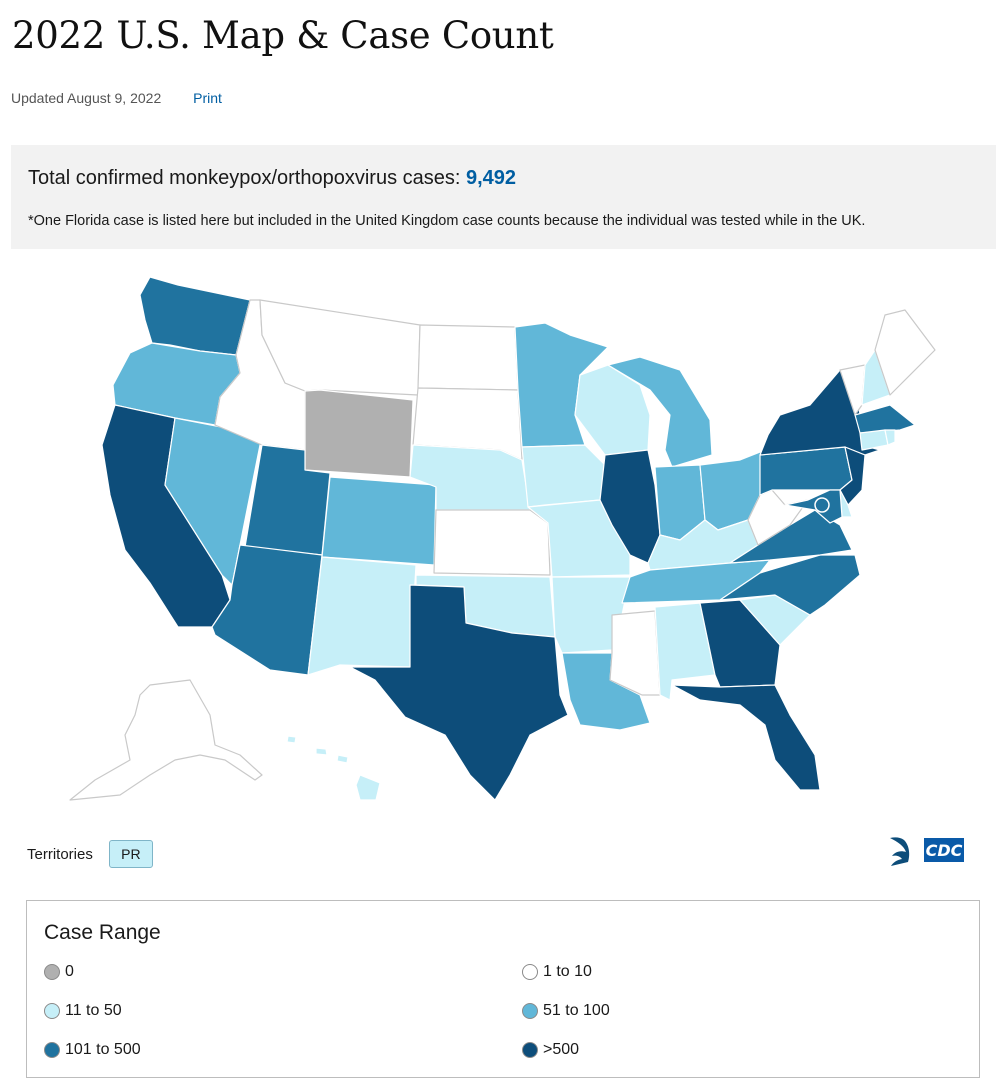 This screenshot has width=1006, height=1088. I want to click on legend-swatch-500-plus, so click(530, 1050).